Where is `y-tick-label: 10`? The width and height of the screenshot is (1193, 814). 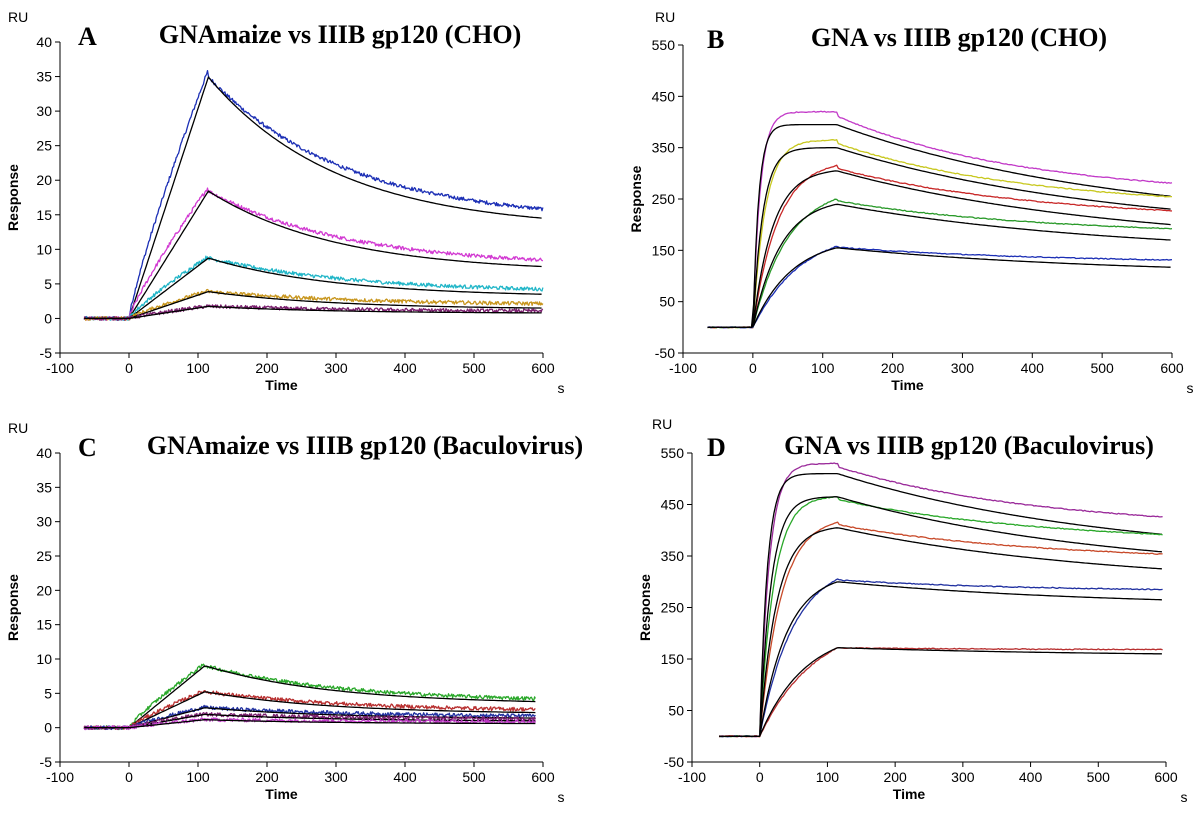 y-tick-label: 10 is located at coordinates (44, 249).